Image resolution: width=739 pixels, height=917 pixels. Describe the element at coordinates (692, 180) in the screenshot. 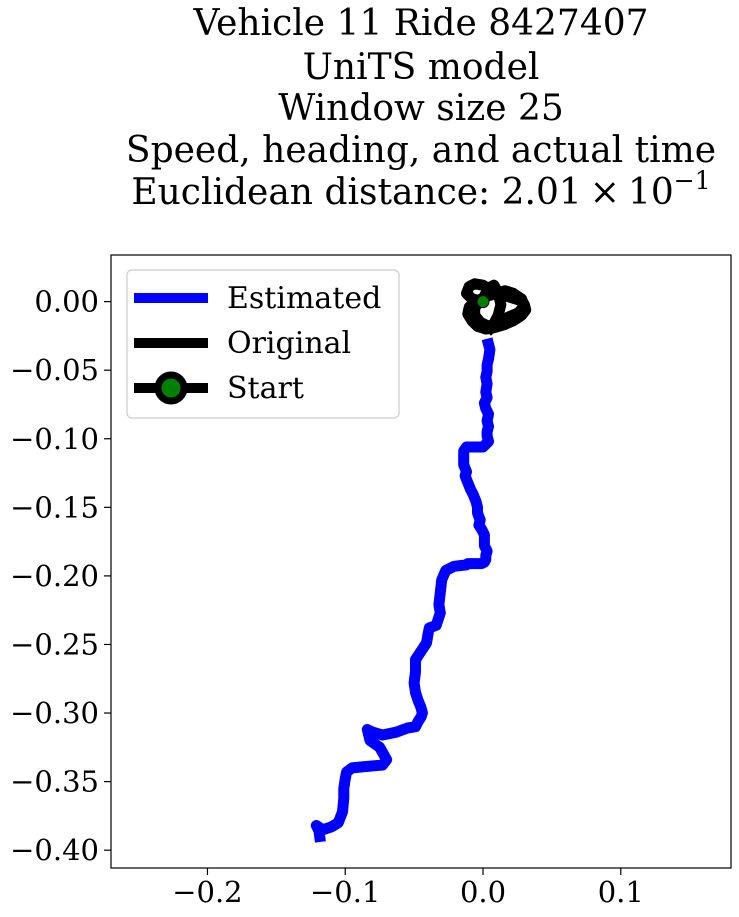

I see `title-distance-exponent: −1` at that location.